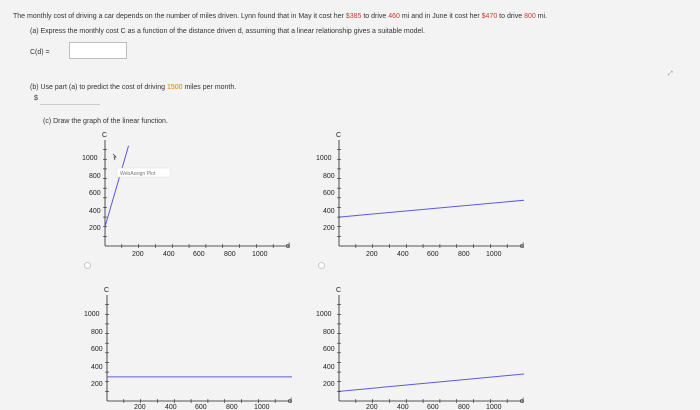  Describe the element at coordinates (174, 87) in the screenshot. I see `part-b-miles: 1500` at that location.